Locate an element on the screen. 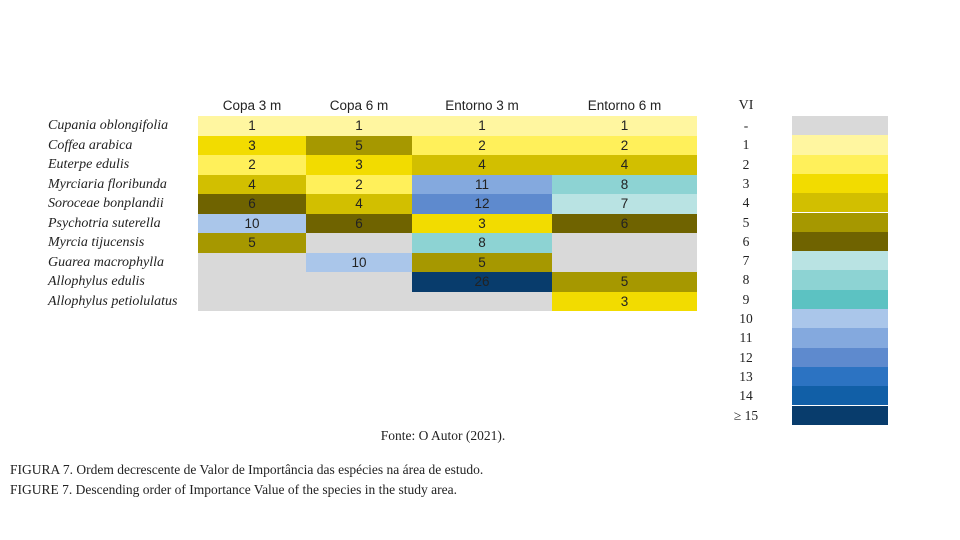 The width and height of the screenshot is (960, 540). legend-label: 9 is located at coordinates (746, 299).